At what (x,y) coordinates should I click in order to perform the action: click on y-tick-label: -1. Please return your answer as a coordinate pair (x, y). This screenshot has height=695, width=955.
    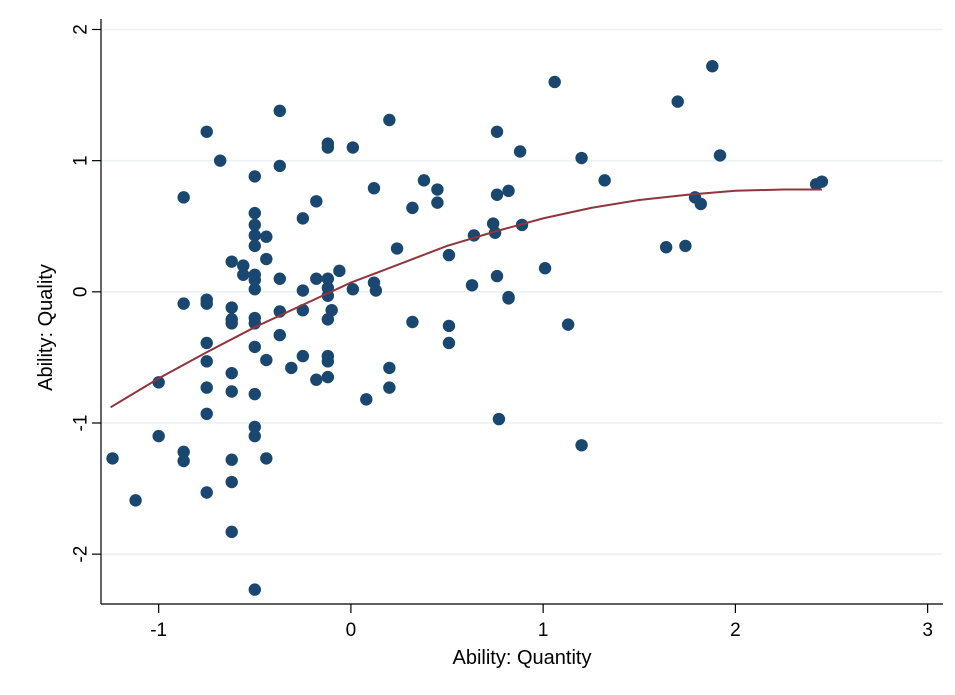
    Looking at the image, I should click on (81, 423).